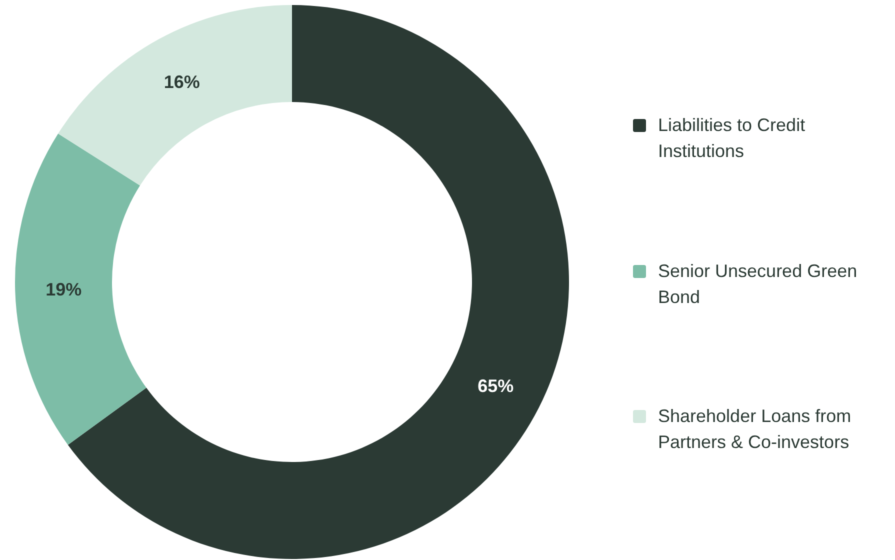  I want to click on data-label: 65%, so click(496, 386).